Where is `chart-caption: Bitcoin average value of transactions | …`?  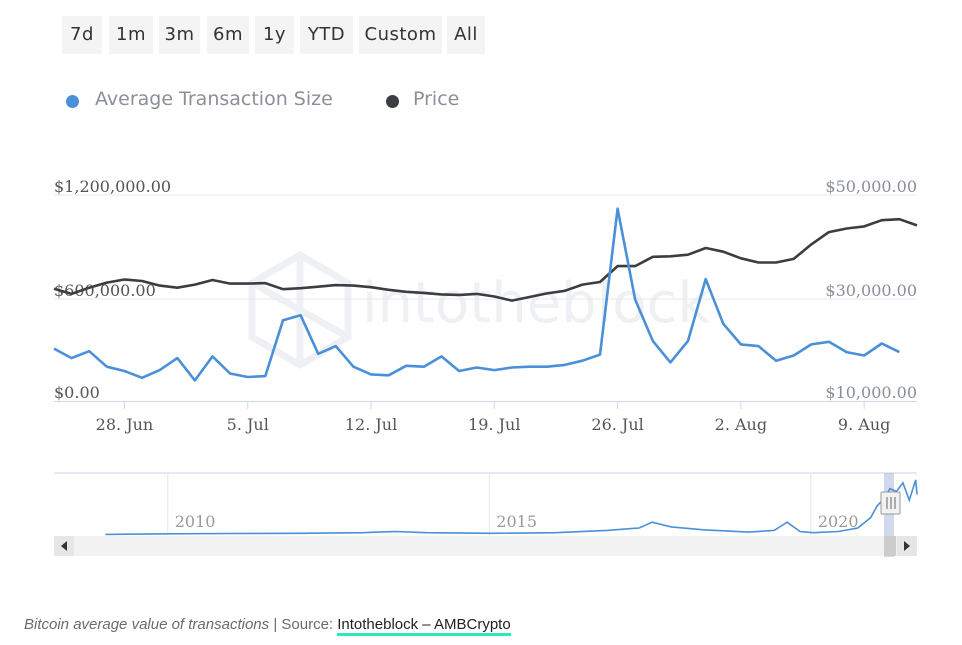
chart-caption: Bitcoin average value of transactions | … is located at coordinates (267, 626).